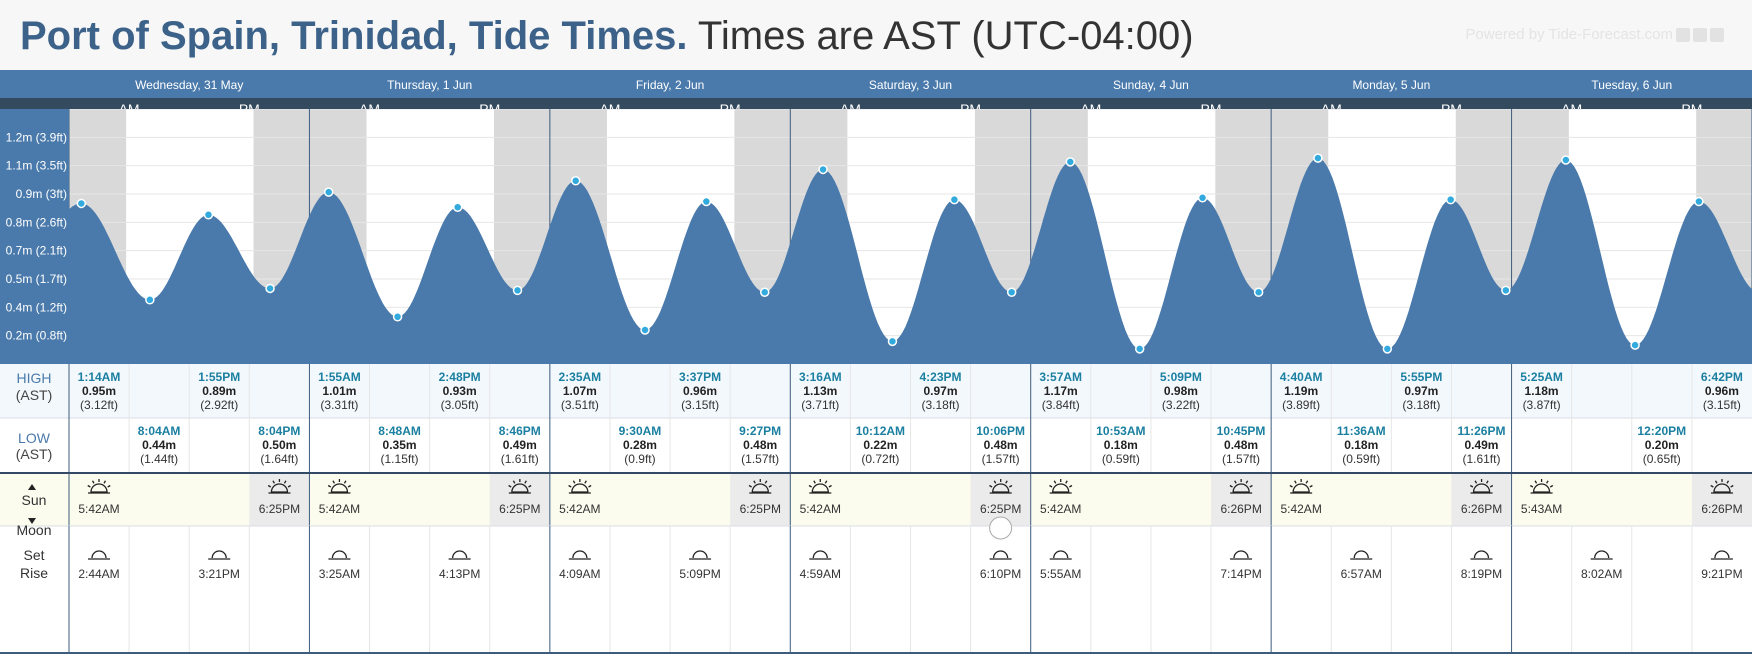 The height and width of the screenshot is (654, 1752). Describe the element at coordinates (760, 459) in the screenshot. I see `low-height-ft: (1.57ft)` at that location.